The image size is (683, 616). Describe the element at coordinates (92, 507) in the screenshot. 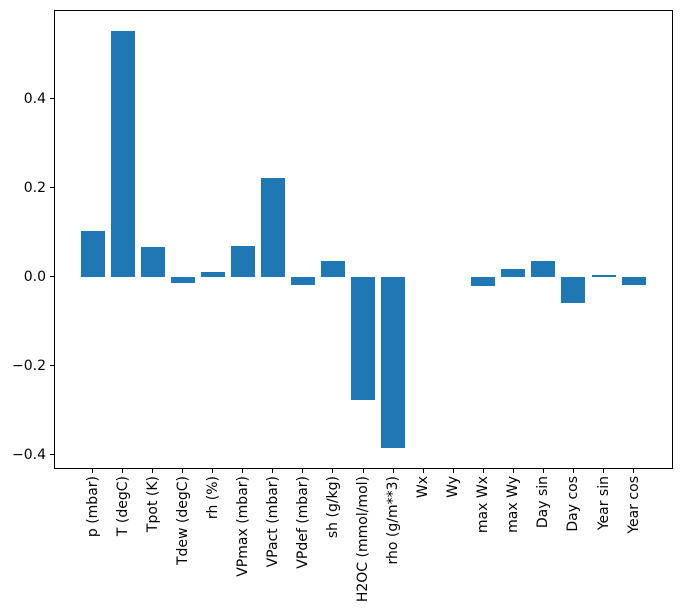

I see `x-tick-label: p (mbar)` at that location.